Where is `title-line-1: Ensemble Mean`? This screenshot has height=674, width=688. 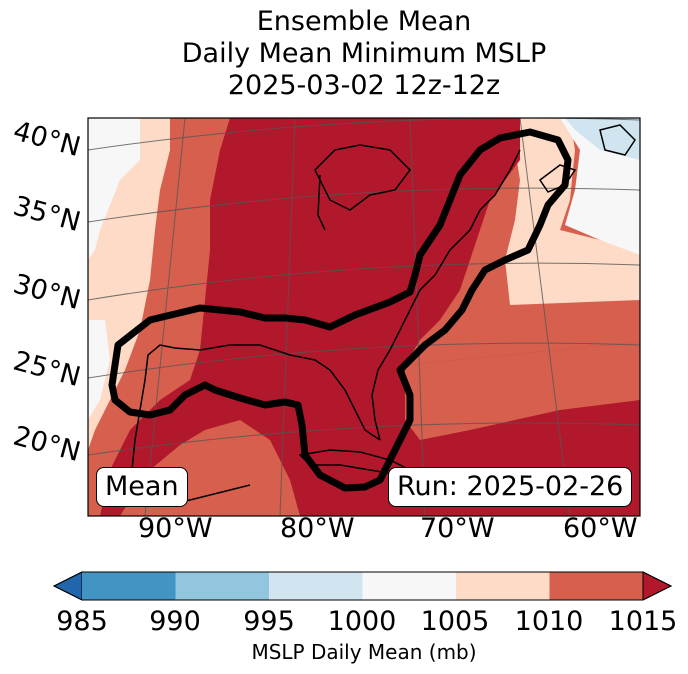
title-line-1: Ensemble Mean is located at coordinates (364, 21).